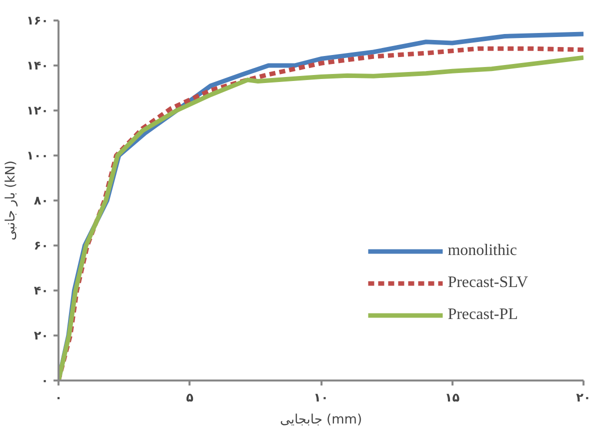 This screenshot has height=435, width=613. Describe the element at coordinates (41, 335) in the screenshot. I see `y-tick-label: ۲۰` at that location.